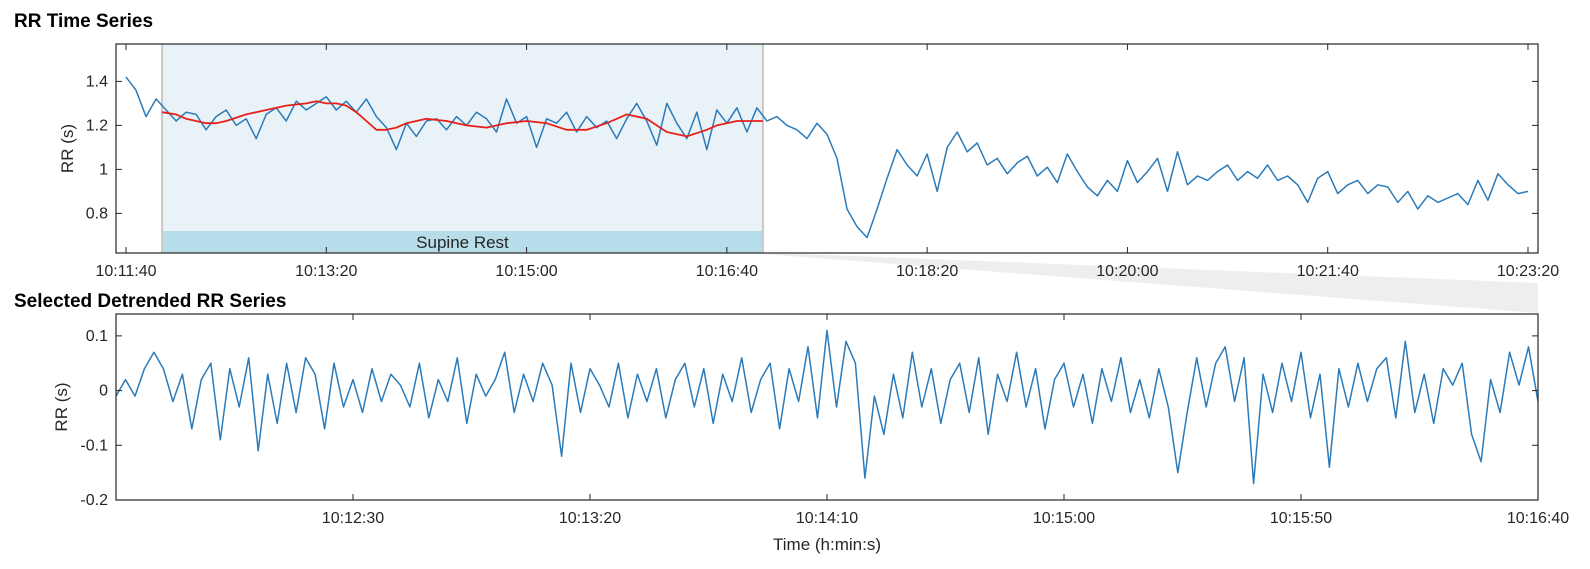  What do you see at coordinates (83, 21) in the screenshot?
I see `top-chart-title: RR Time Series` at bounding box center [83, 21].